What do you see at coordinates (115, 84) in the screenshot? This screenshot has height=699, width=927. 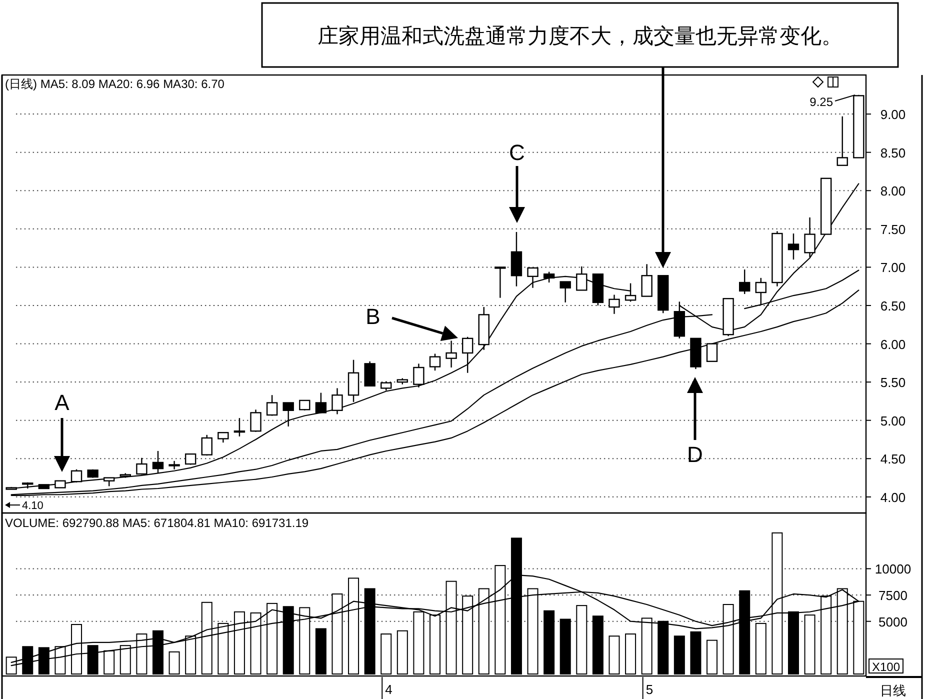 I see `chart-title: (日线) MA5: 8.09 MA20: 6.96 MA30: 6.70` at bounding box center [115, 84].